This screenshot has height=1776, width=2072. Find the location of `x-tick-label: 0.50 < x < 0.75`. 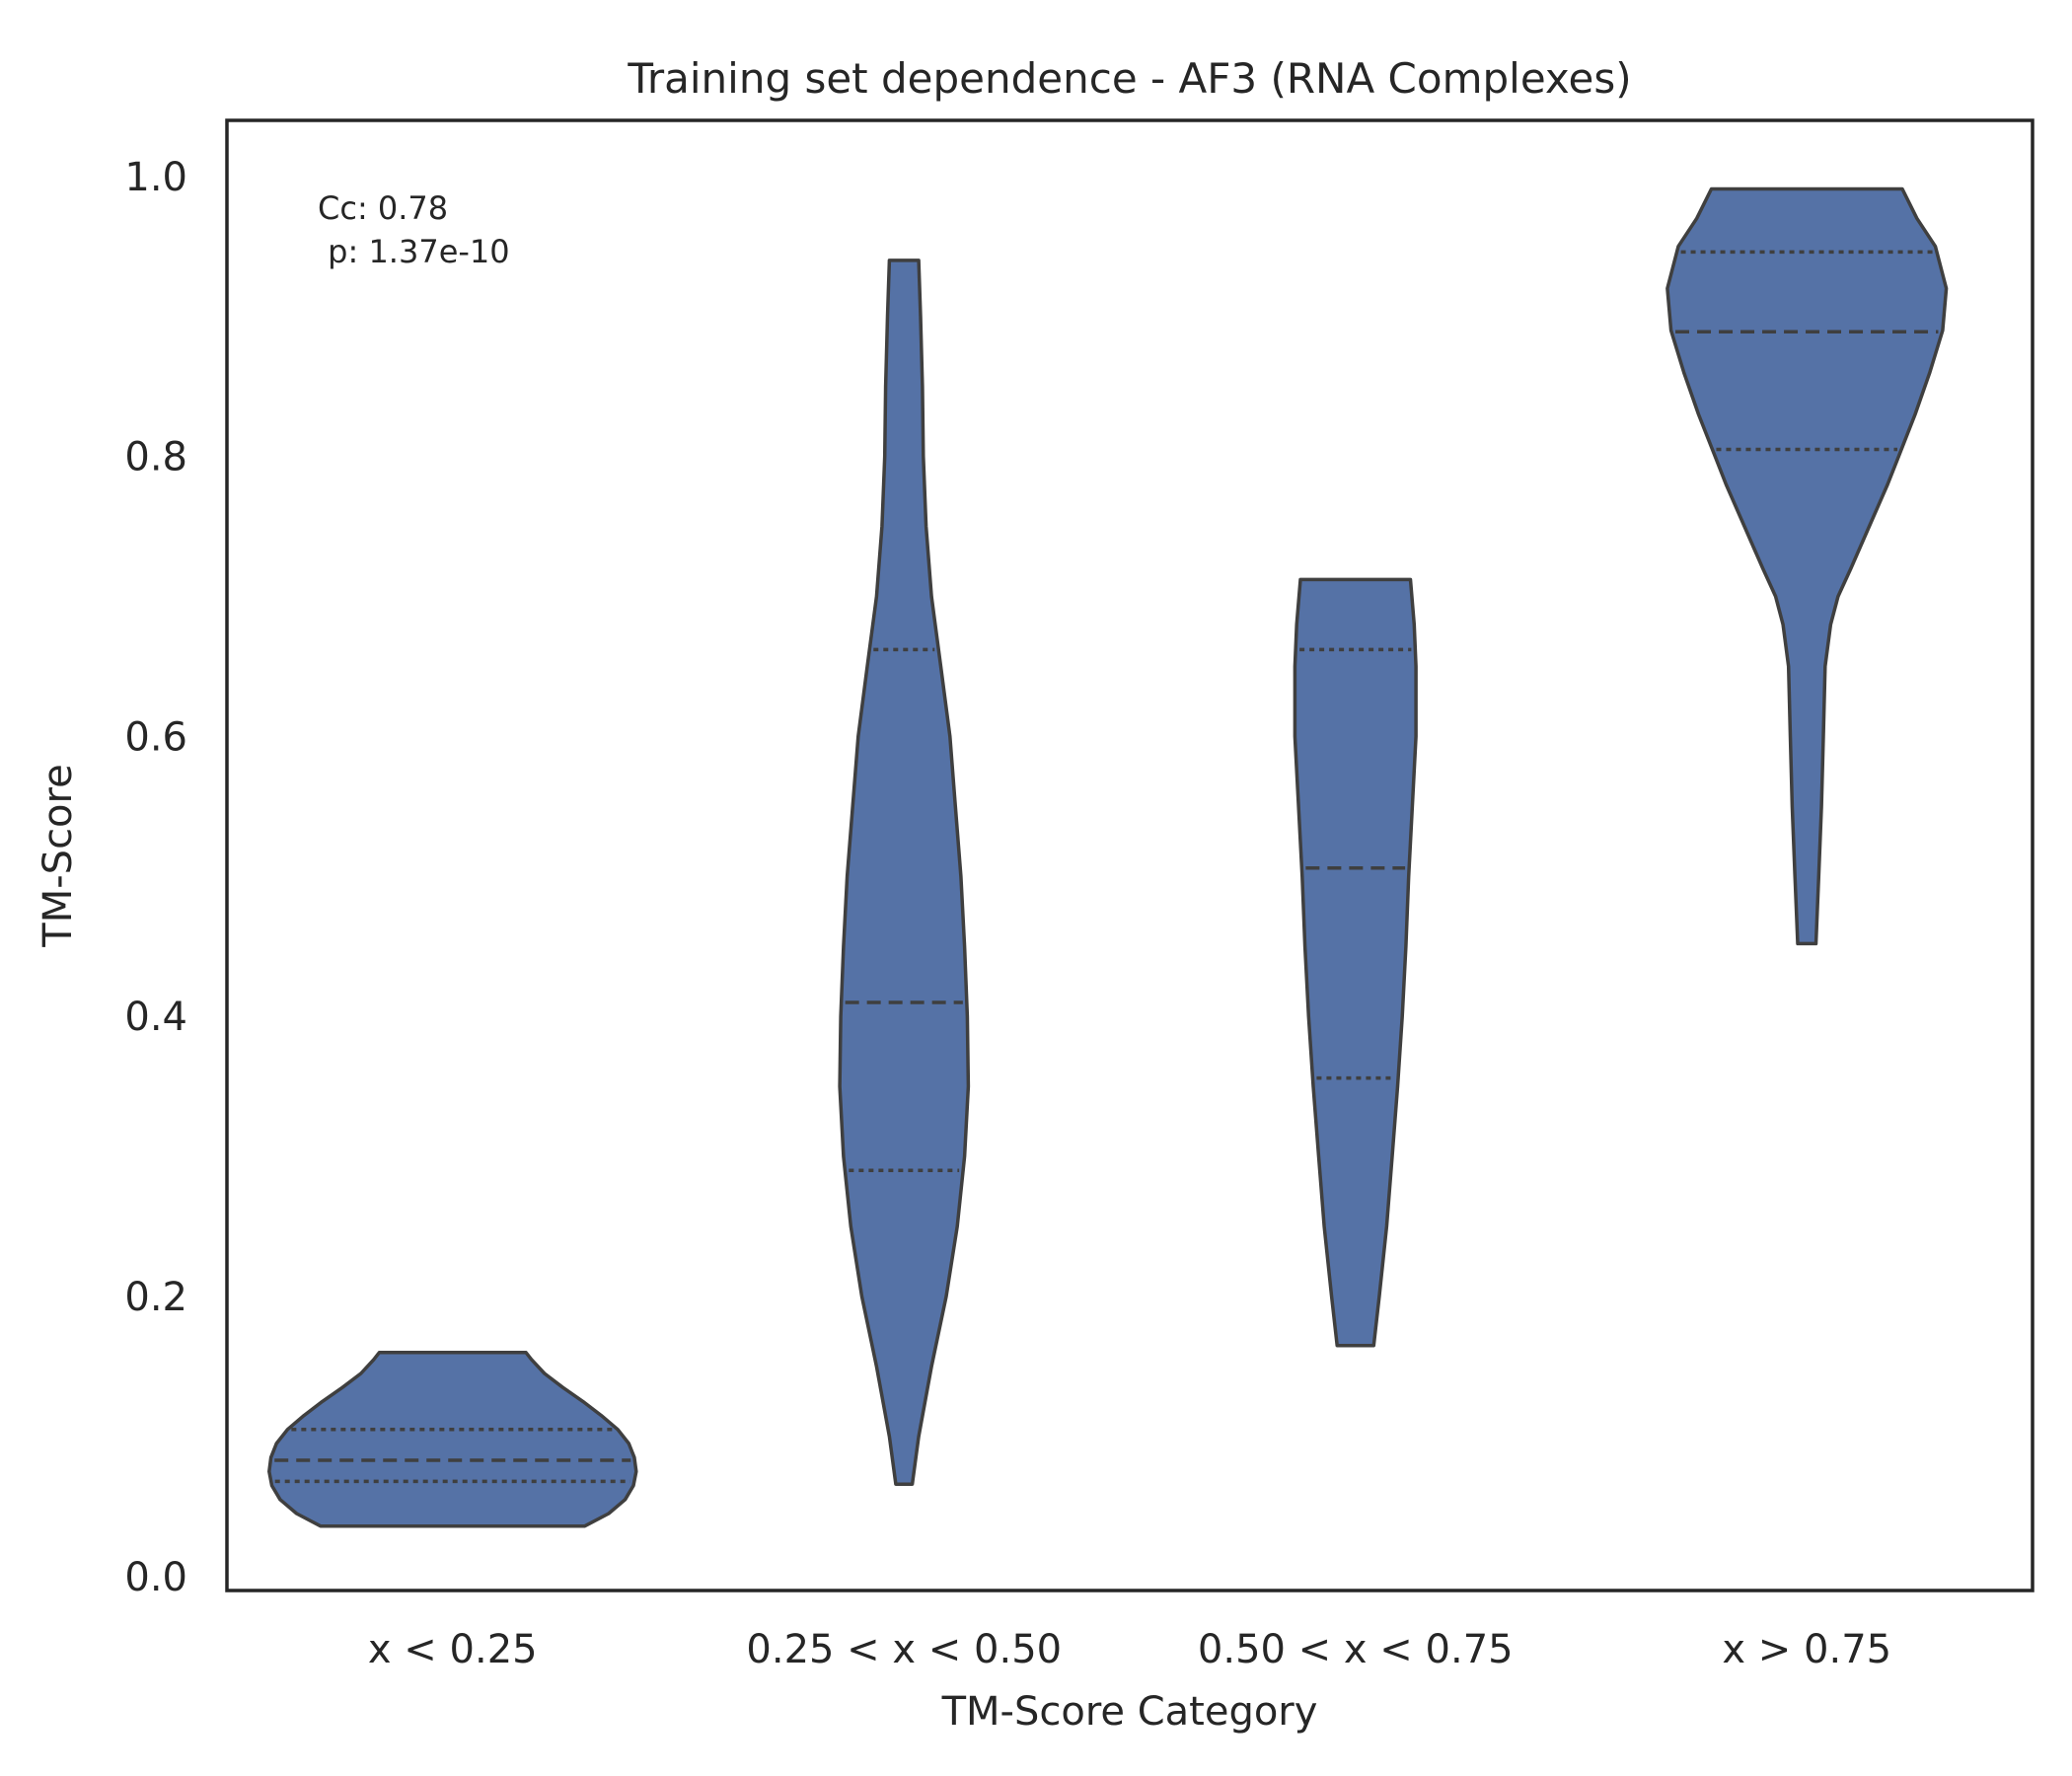

x-tick-label: 0.50 < x < 0.75 is located at coordinates (1356, 1650).